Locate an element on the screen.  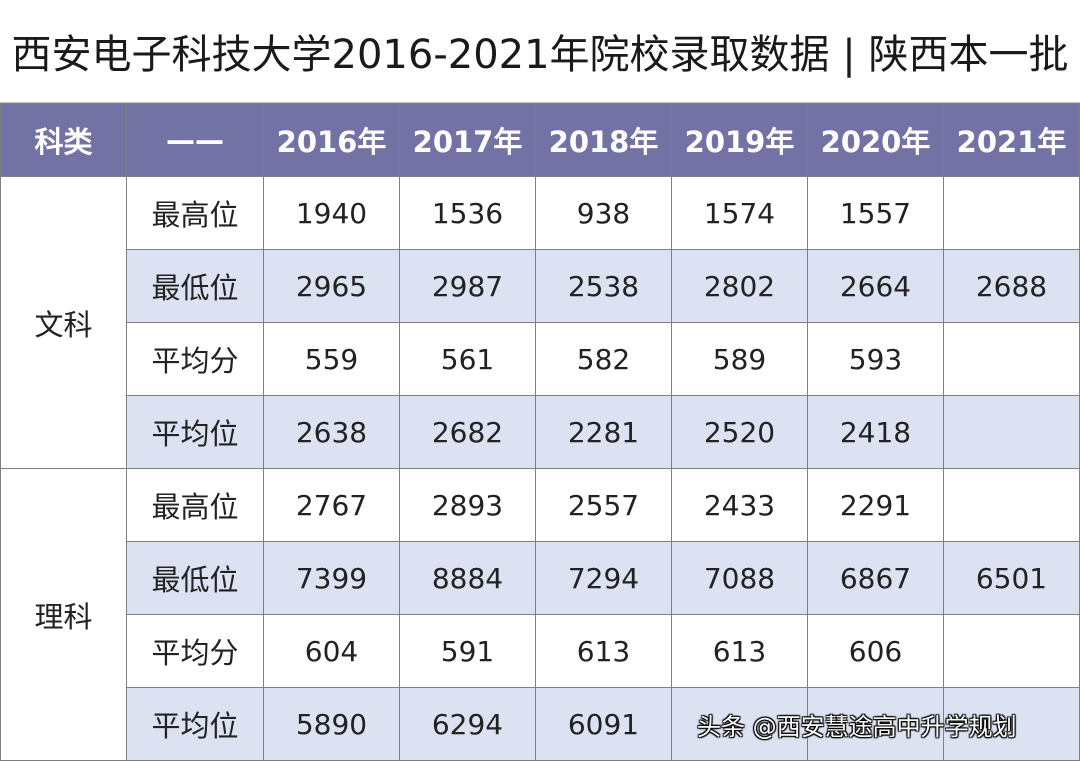
table-cell: 2688 is located at coordinates (1011, 286).